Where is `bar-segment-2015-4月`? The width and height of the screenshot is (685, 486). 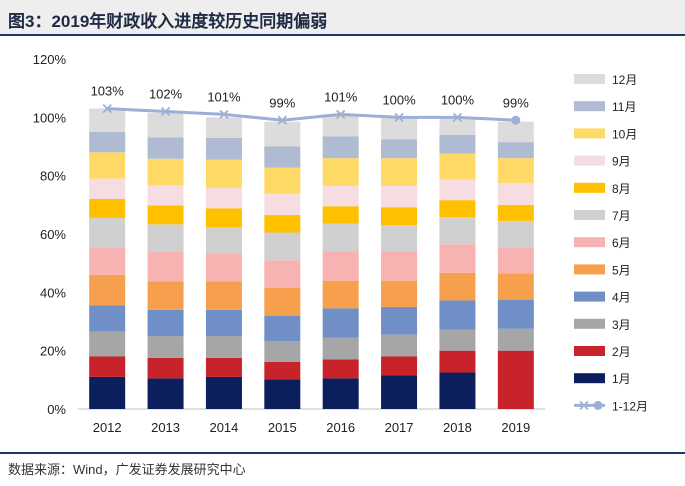 bar-segment-2015-4月 is located at coordinates (282, 328).